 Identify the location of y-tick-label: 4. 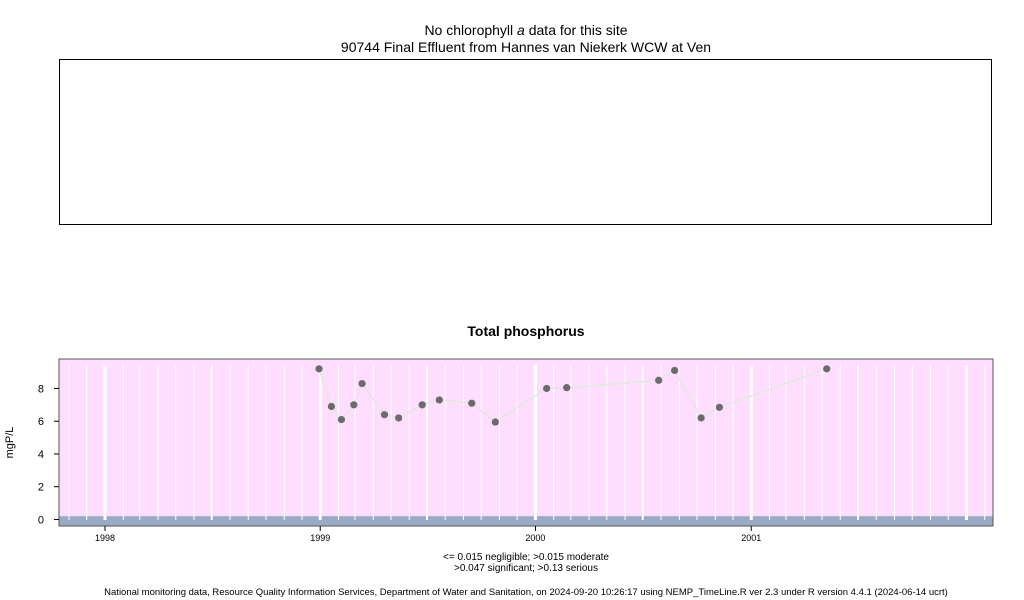
(41, 455).